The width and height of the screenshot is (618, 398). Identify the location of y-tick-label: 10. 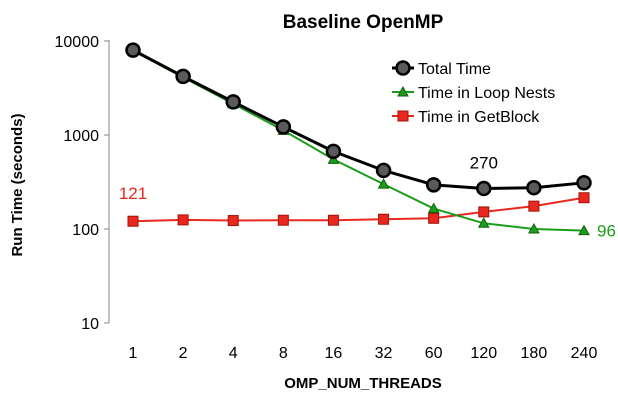
(90, 324).